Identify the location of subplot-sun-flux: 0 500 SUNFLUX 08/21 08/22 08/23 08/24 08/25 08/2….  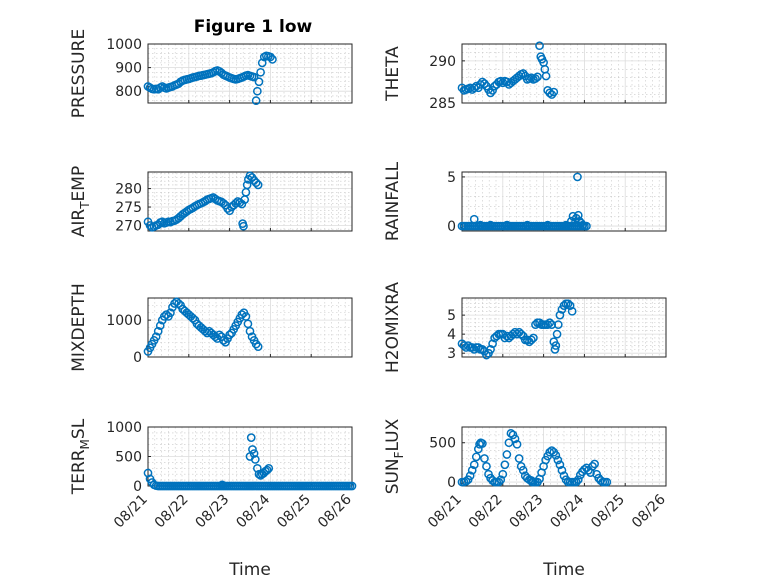
(526, 499).